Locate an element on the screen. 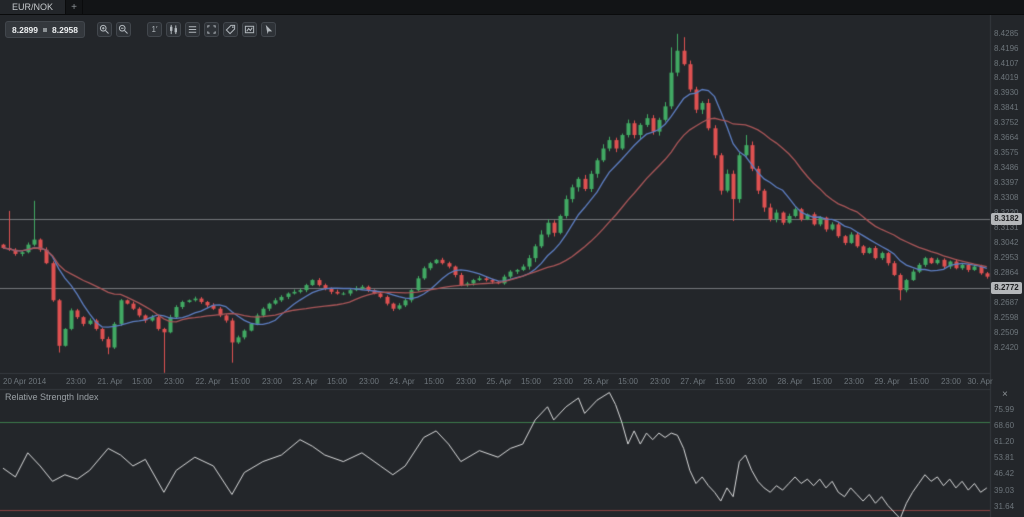 The image size is (1024, 517). toolbar: 8.2899 8.2958 1′ is located at coordinates (142, 29).